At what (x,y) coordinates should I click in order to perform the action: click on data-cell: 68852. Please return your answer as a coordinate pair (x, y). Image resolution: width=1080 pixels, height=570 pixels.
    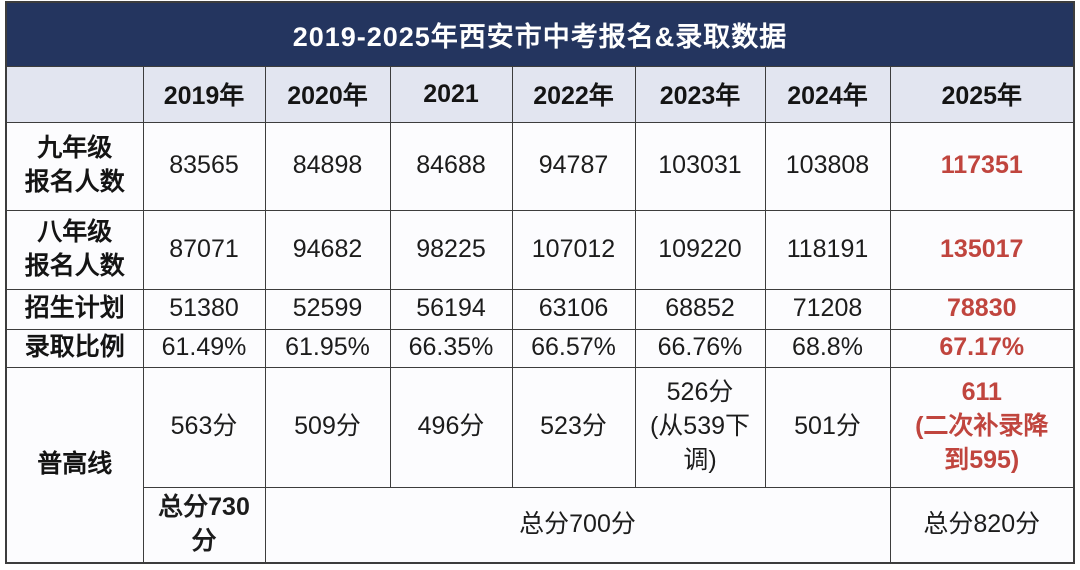
    Looking at the image, I should click on (700, 309).